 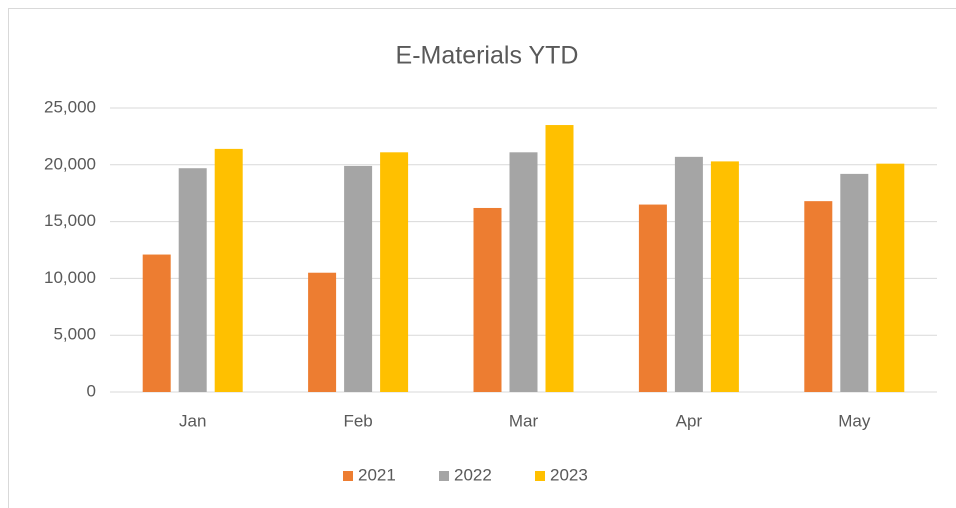 What do you see at coordinates (377, 474) in the screenshot?
I see `legend-label: 2021` at bounding box center [377, 474].